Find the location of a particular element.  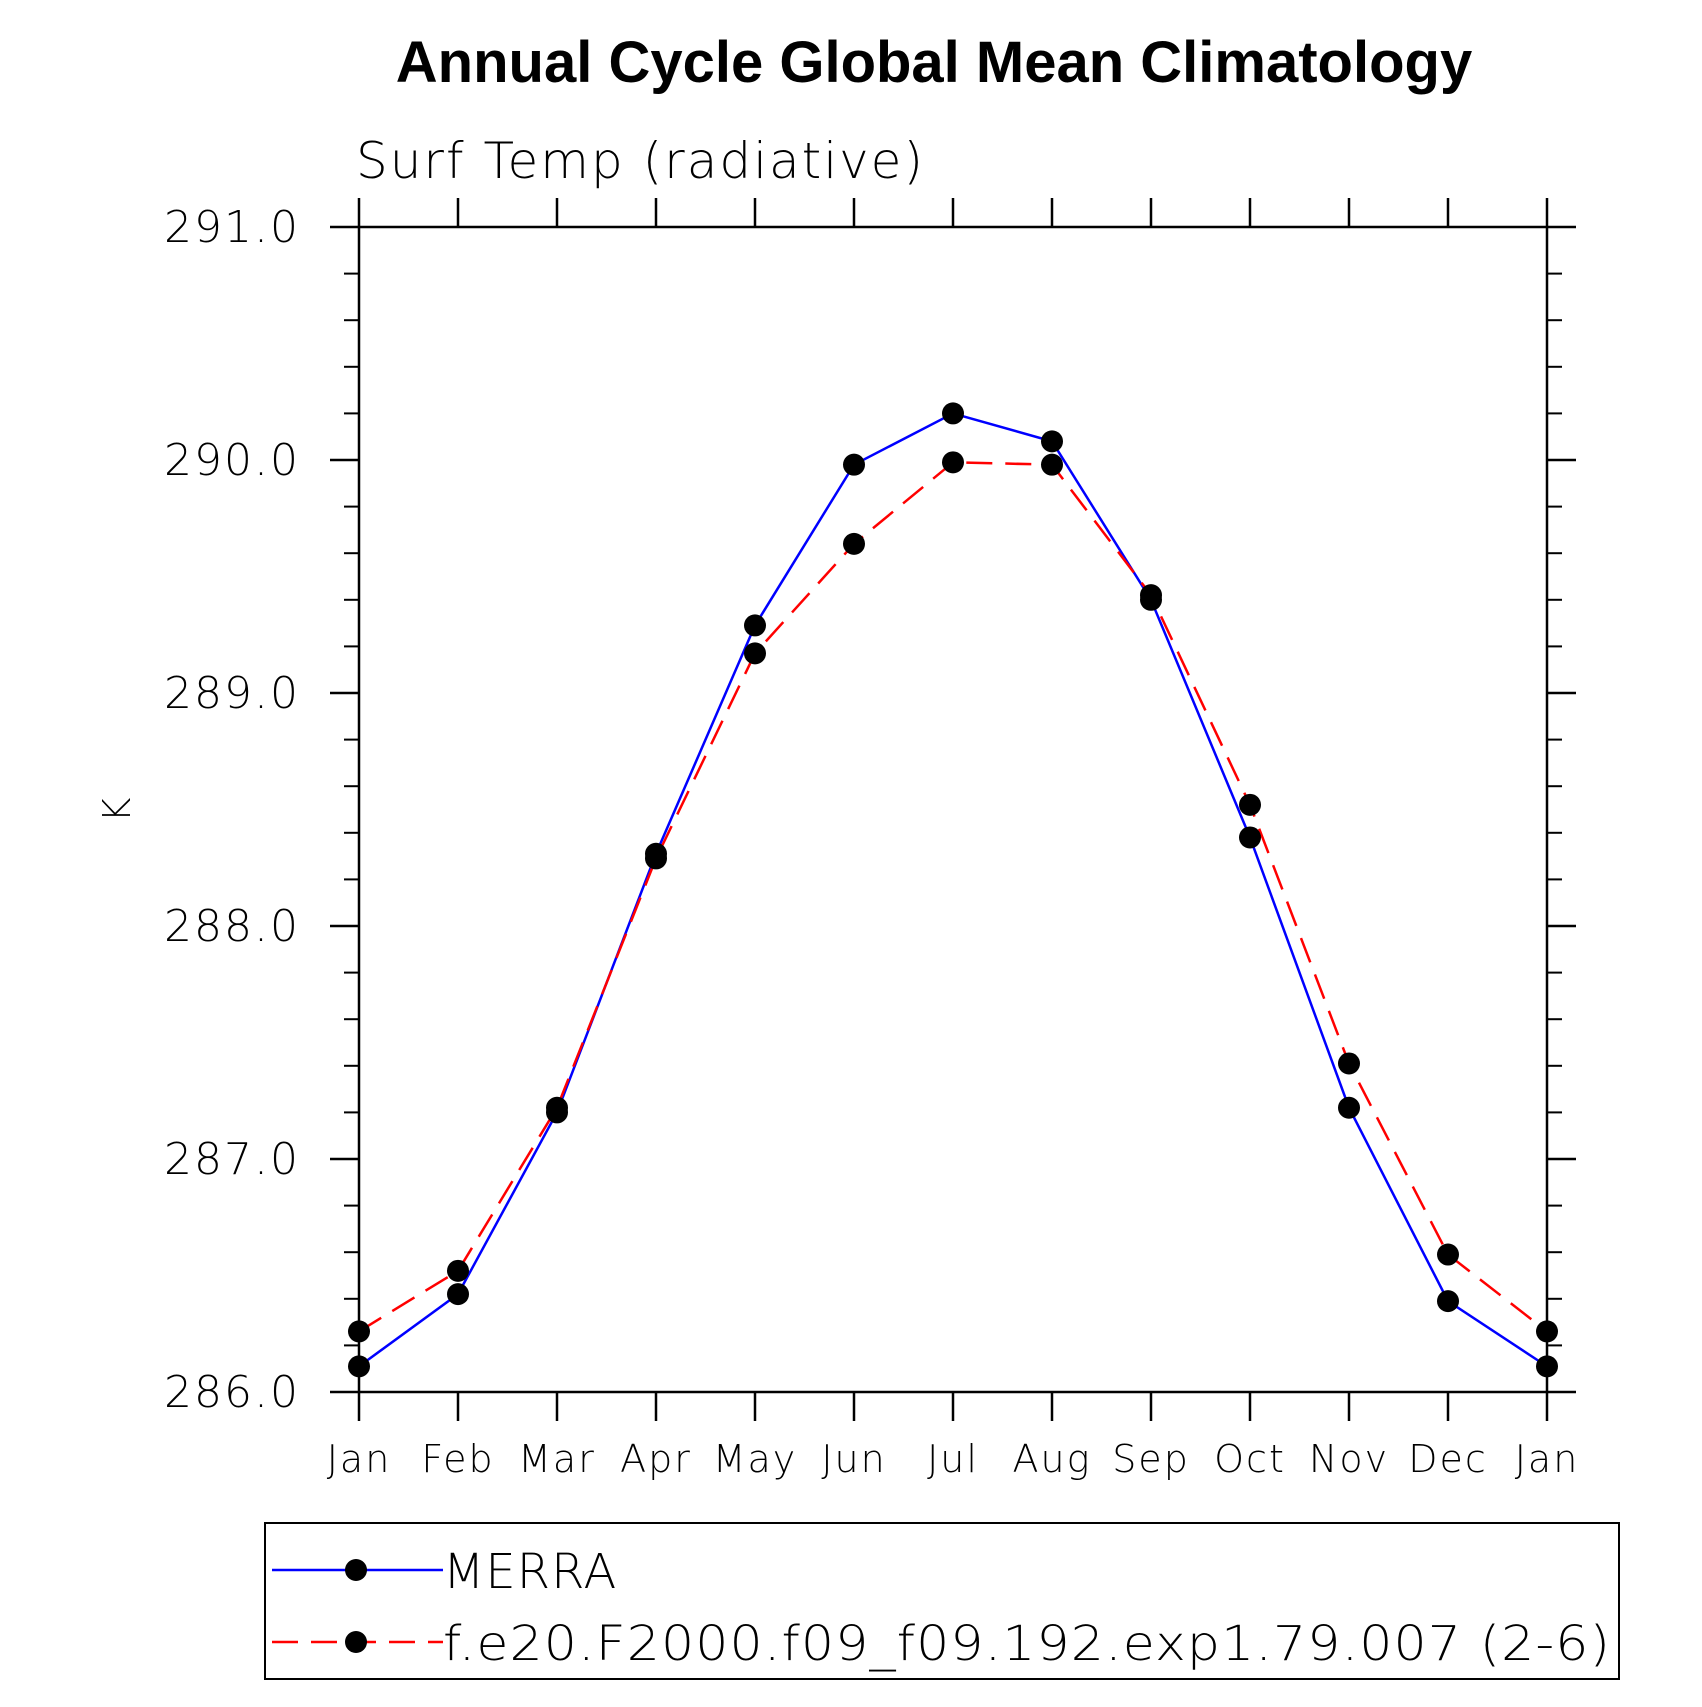

chart-subtitle: Surf Temp (radiative) is located at coordinates (640, 161).